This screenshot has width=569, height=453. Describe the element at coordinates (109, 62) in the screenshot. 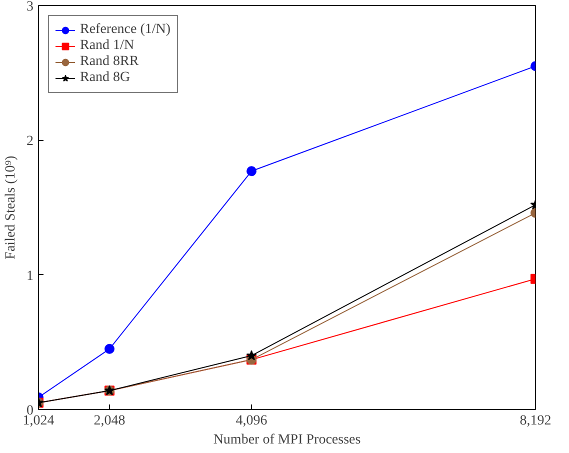

I see `legend-label: Rand 8RR` at that location.